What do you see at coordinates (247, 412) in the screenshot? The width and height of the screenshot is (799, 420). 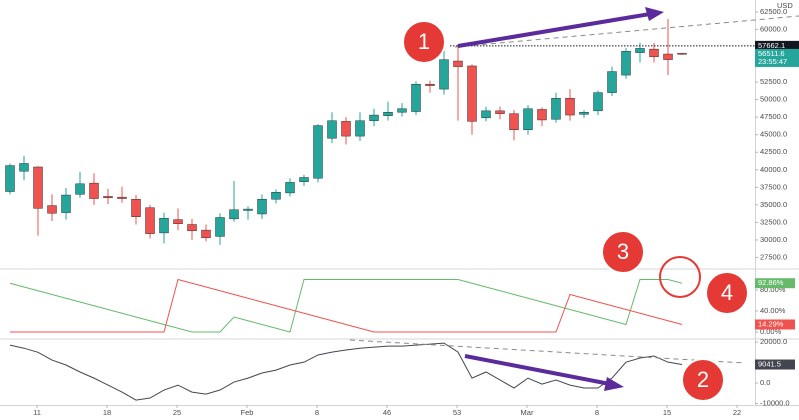 I see `x-tick-label: Feb` at bounding box center [247, 412].